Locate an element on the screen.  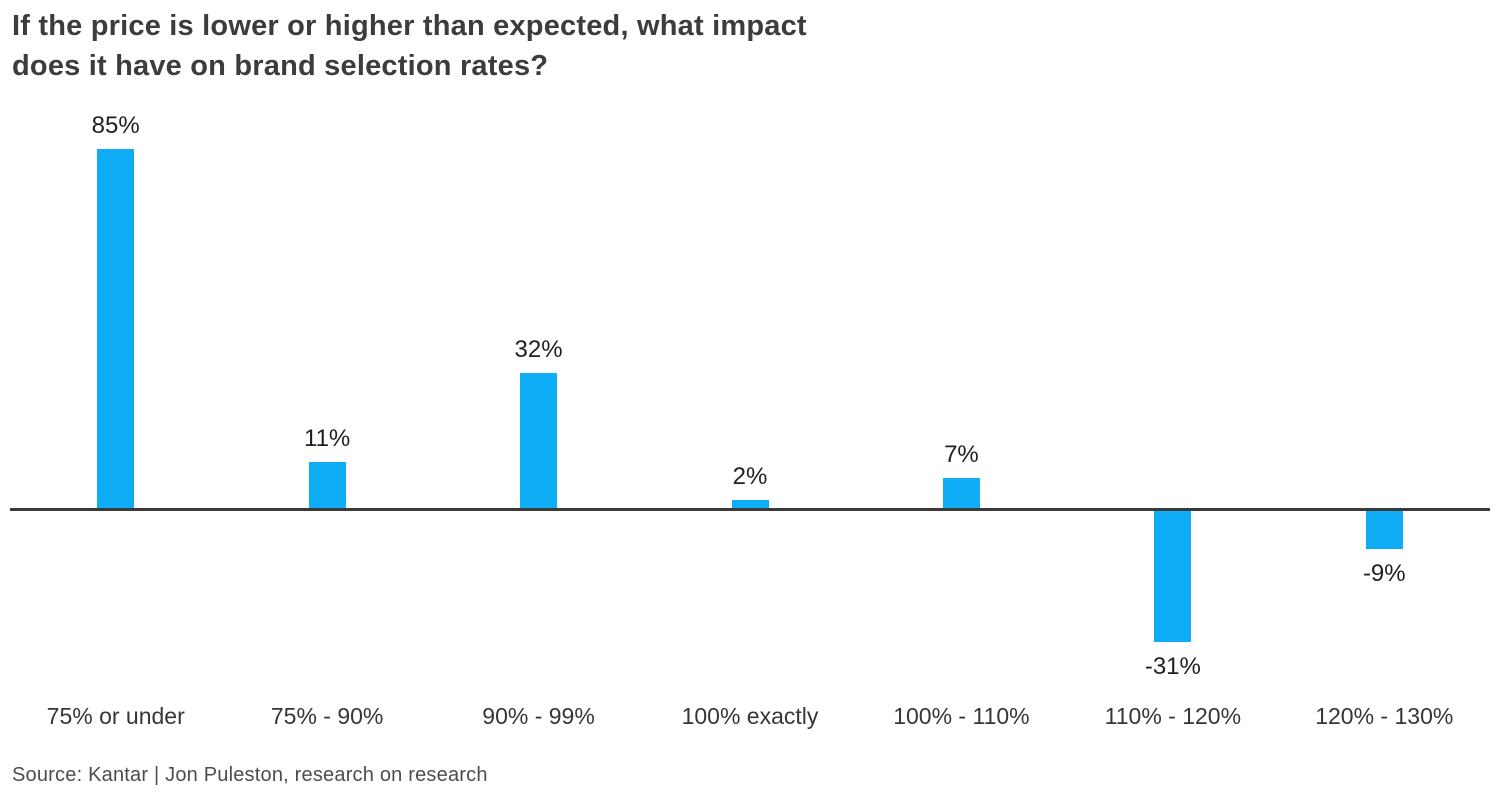
bar-value-label: -9% is located at coordinates (1384, 573).